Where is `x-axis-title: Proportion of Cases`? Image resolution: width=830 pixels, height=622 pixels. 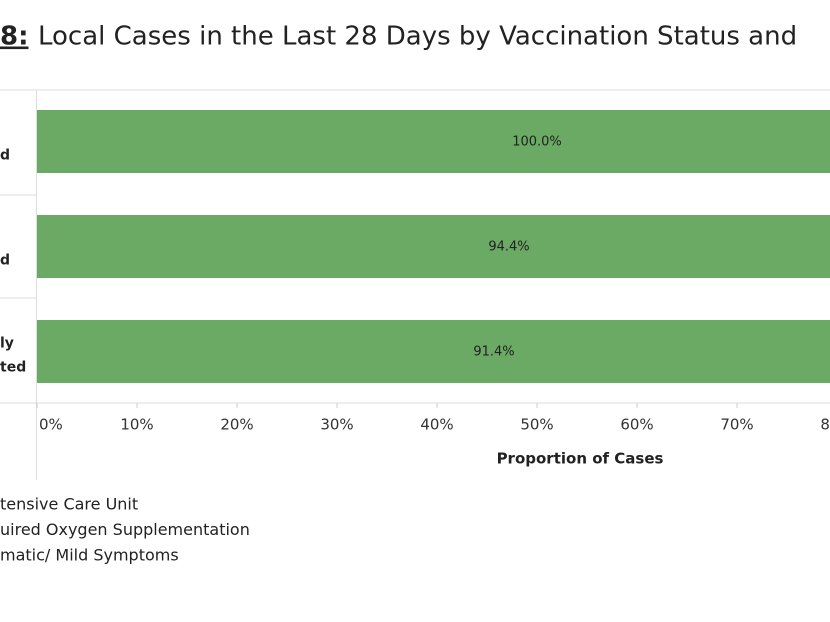
x-axis-title: Proportion of Cases is located at coordinates (580, 459).